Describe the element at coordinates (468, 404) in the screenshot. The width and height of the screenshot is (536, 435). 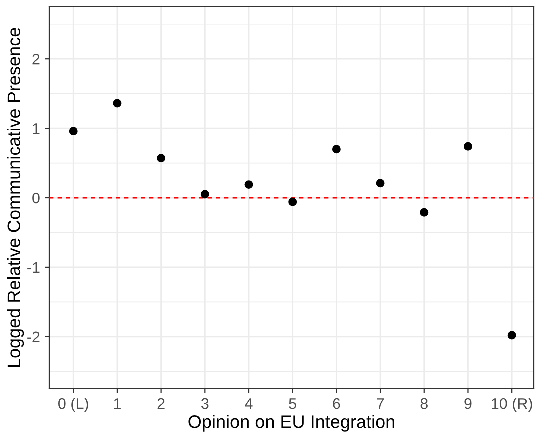
I see `x-tick-label: 9` at that location.